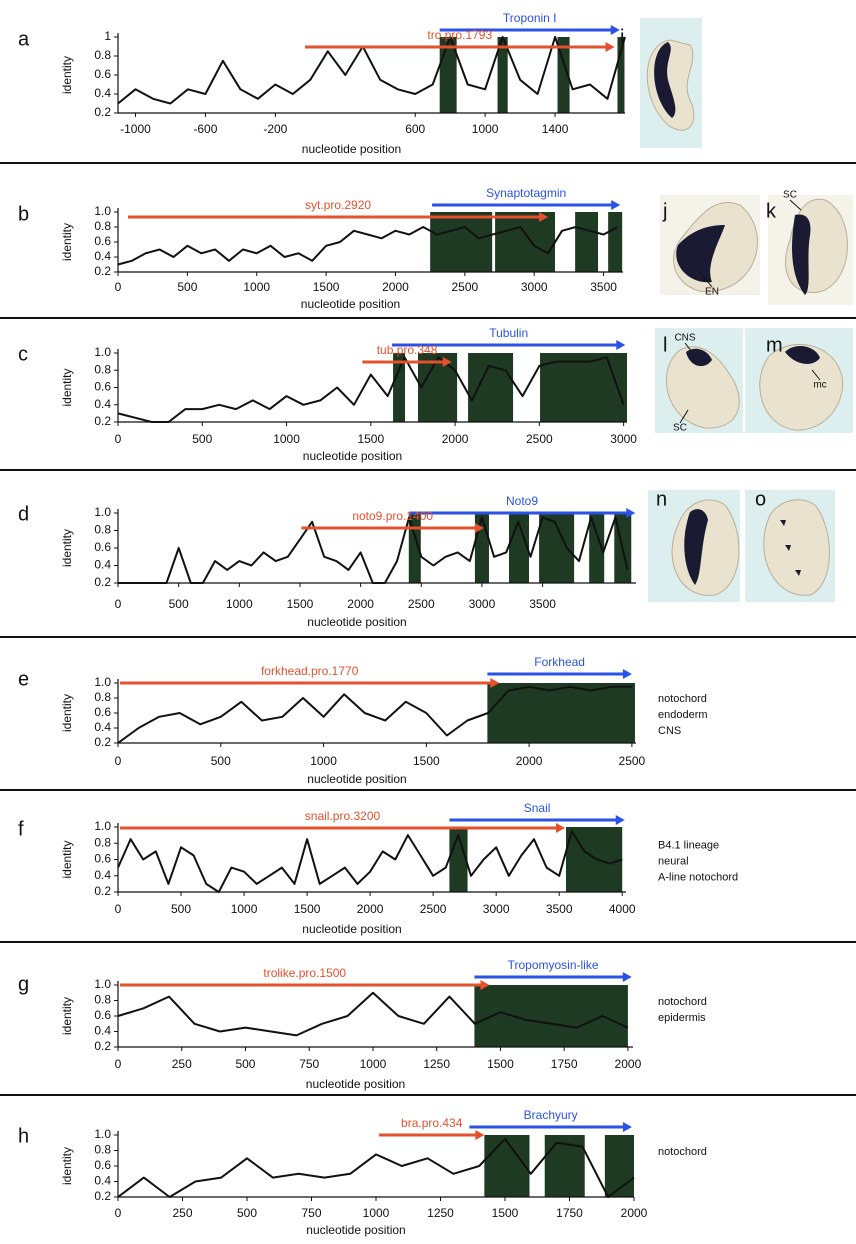 This screenshot has height=1244, width=856. Describe the element at coordinates (310, 671) in the screenshot. I see `promoter-arrow-label: forkhead.pro.1770` at that location.